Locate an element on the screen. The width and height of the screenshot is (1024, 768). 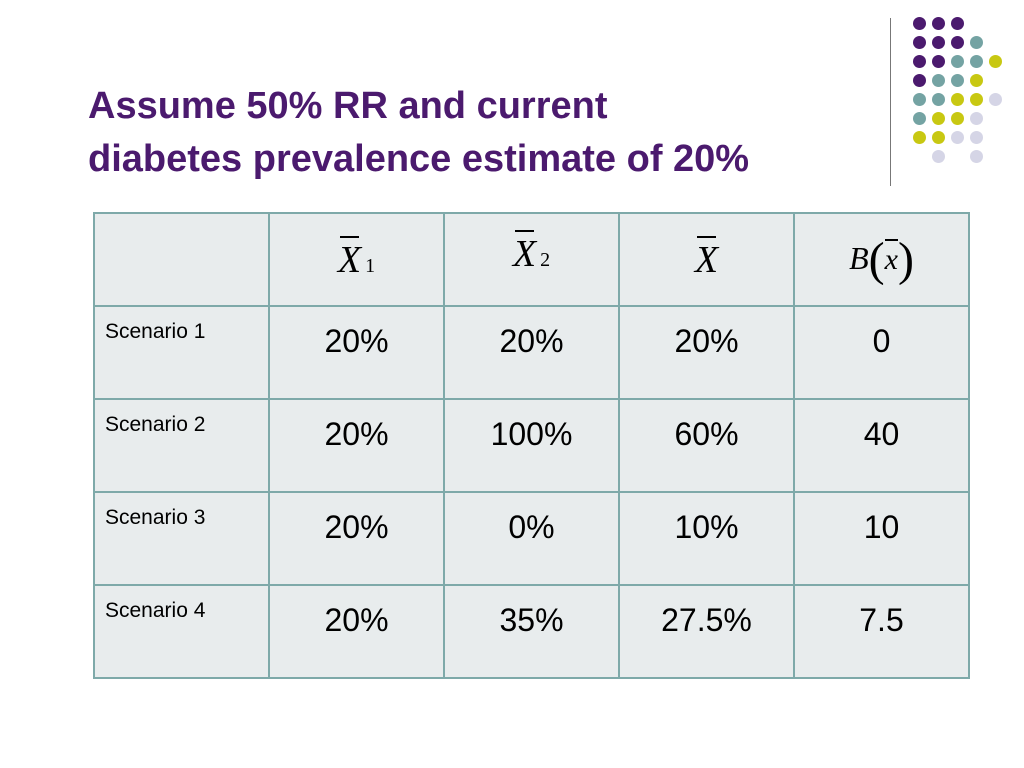
row-label: Scenario 4 is located at coordinates (181, 631).